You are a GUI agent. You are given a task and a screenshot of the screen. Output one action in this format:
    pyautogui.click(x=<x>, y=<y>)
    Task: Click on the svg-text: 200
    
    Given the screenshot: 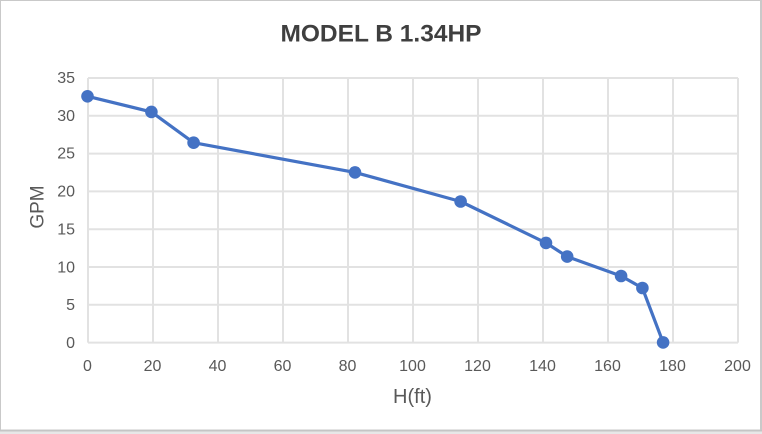 What is the action you would take?
    pyautogui.click(x=737, y=366)
    